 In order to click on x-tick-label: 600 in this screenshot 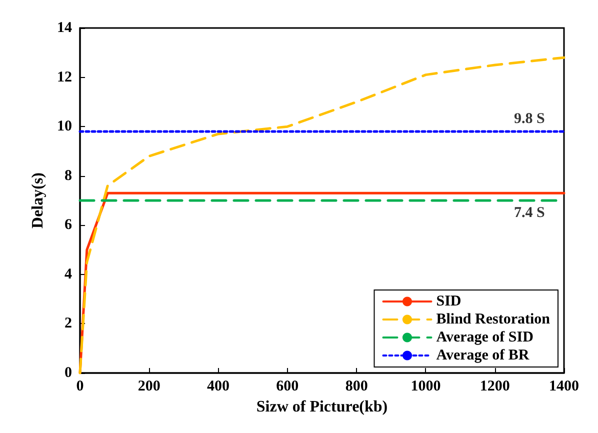, I will do `click(287, 386)`.